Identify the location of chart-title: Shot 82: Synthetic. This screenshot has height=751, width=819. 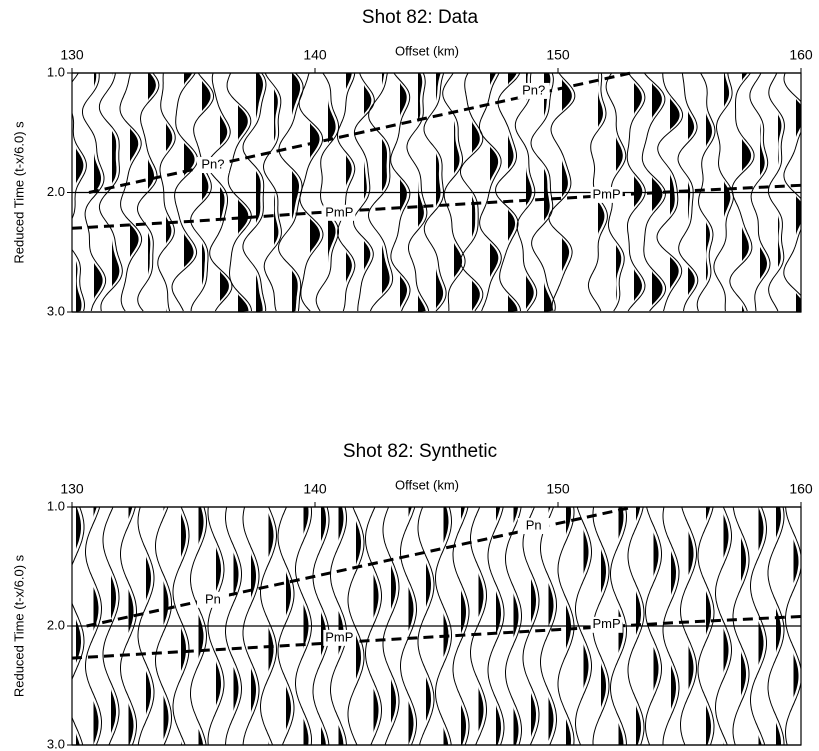
(420, 451).